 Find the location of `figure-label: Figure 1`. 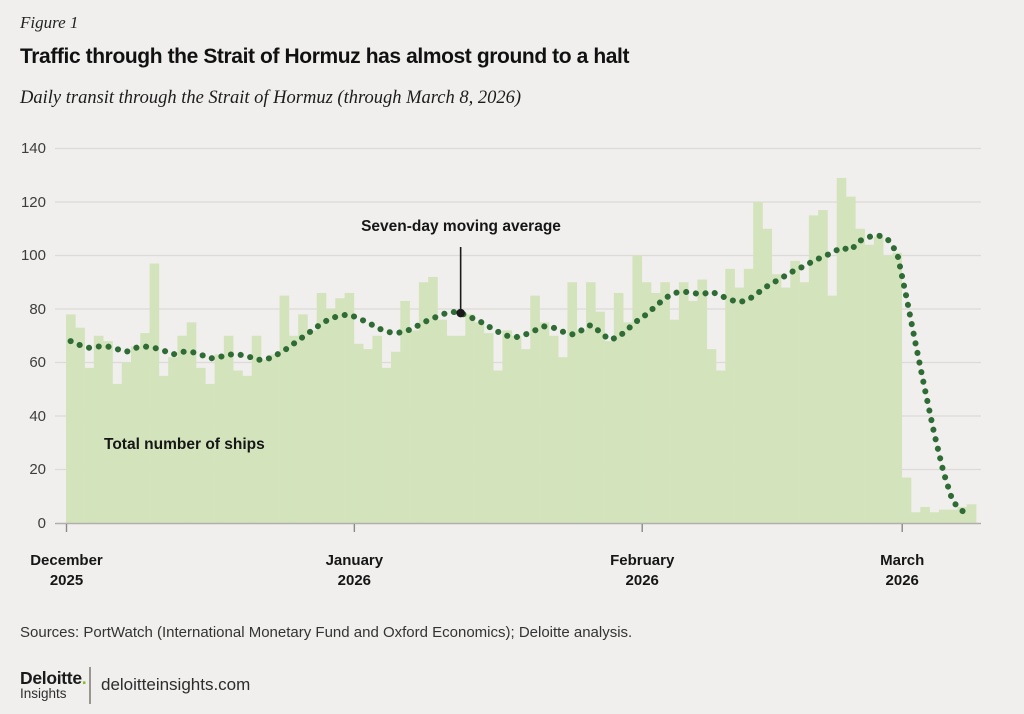

figure-label: Figure 1 is located at coordinates (49, 22).